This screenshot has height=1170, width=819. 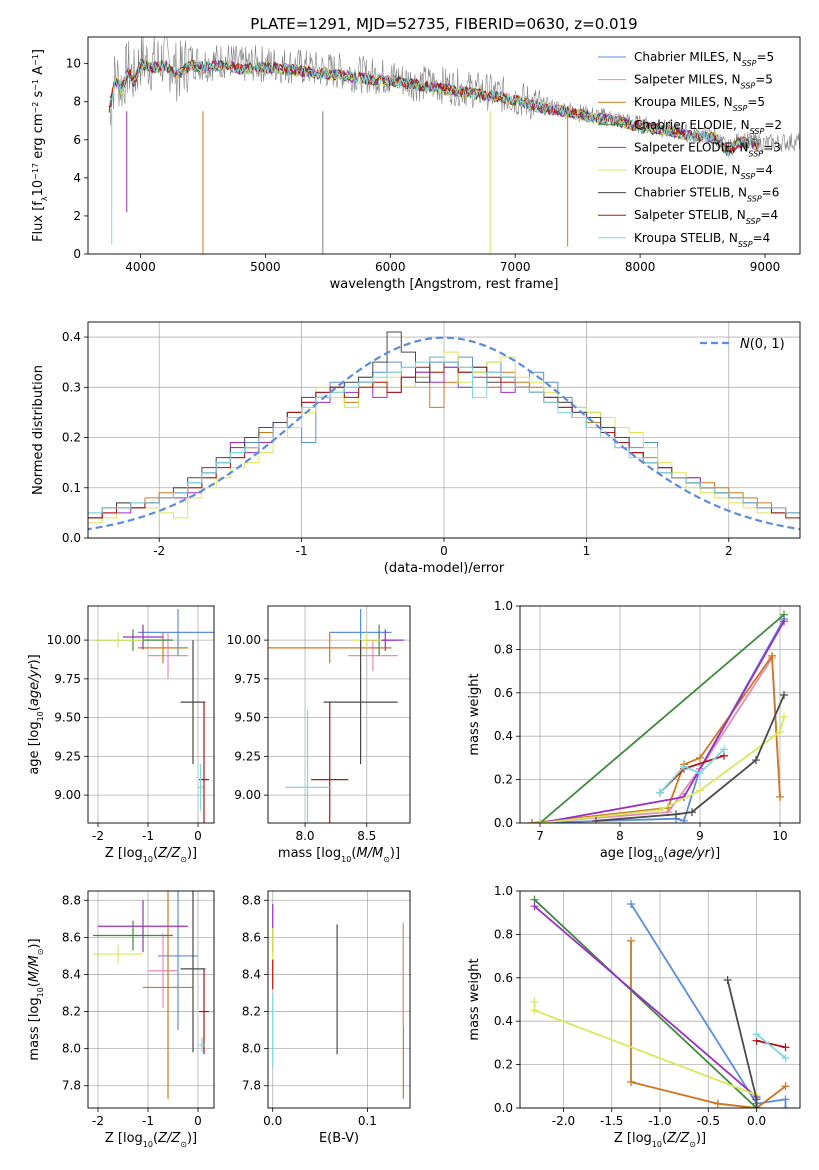 I want to click on mass-ebv-ytick-label: 8.0, so click(x=251, y=1049).